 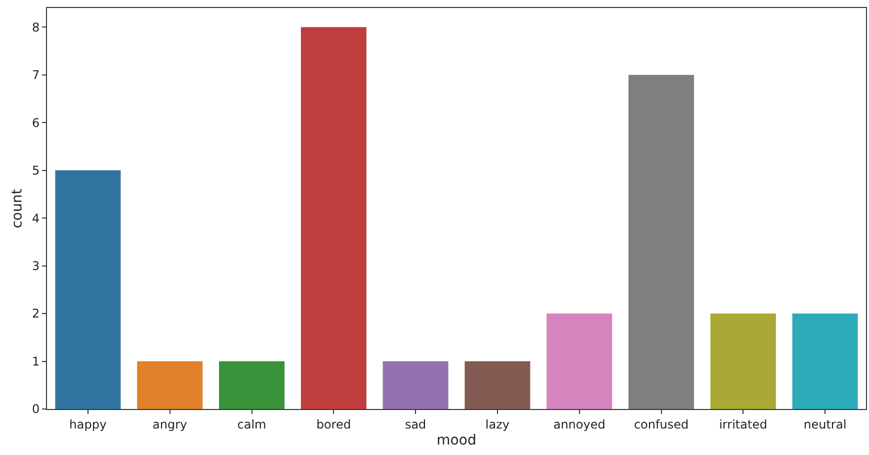 What do you see at coordinates (251, 424) in the screenshot?
I see `x-tick-label: calm` at bounding box center [251, 424].